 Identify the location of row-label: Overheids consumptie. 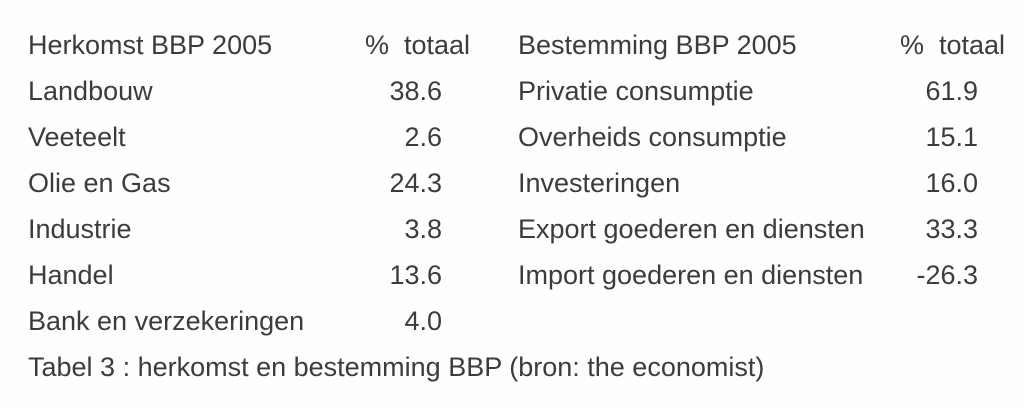
(652, 136).